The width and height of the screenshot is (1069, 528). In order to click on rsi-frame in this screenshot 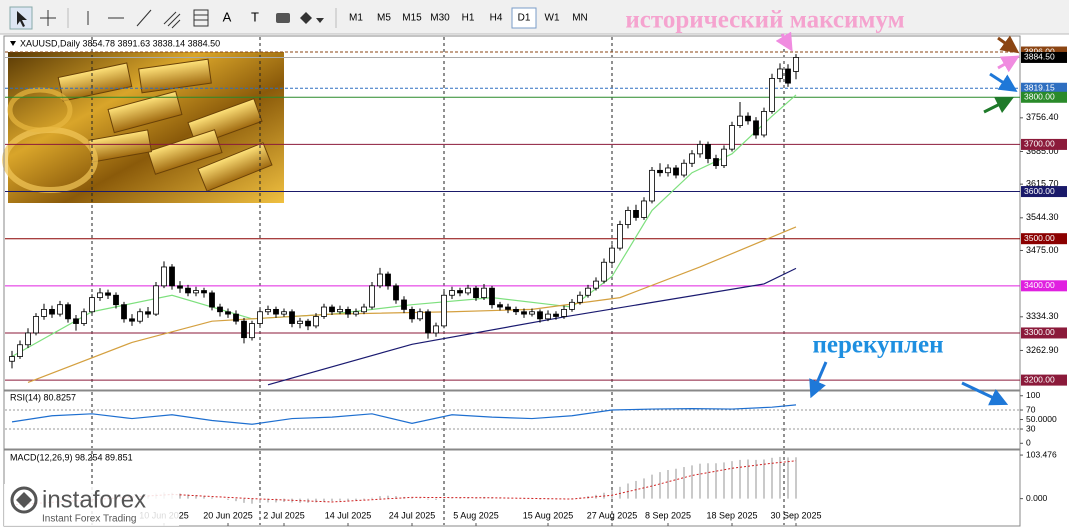, I will do `click(512, 420)`.